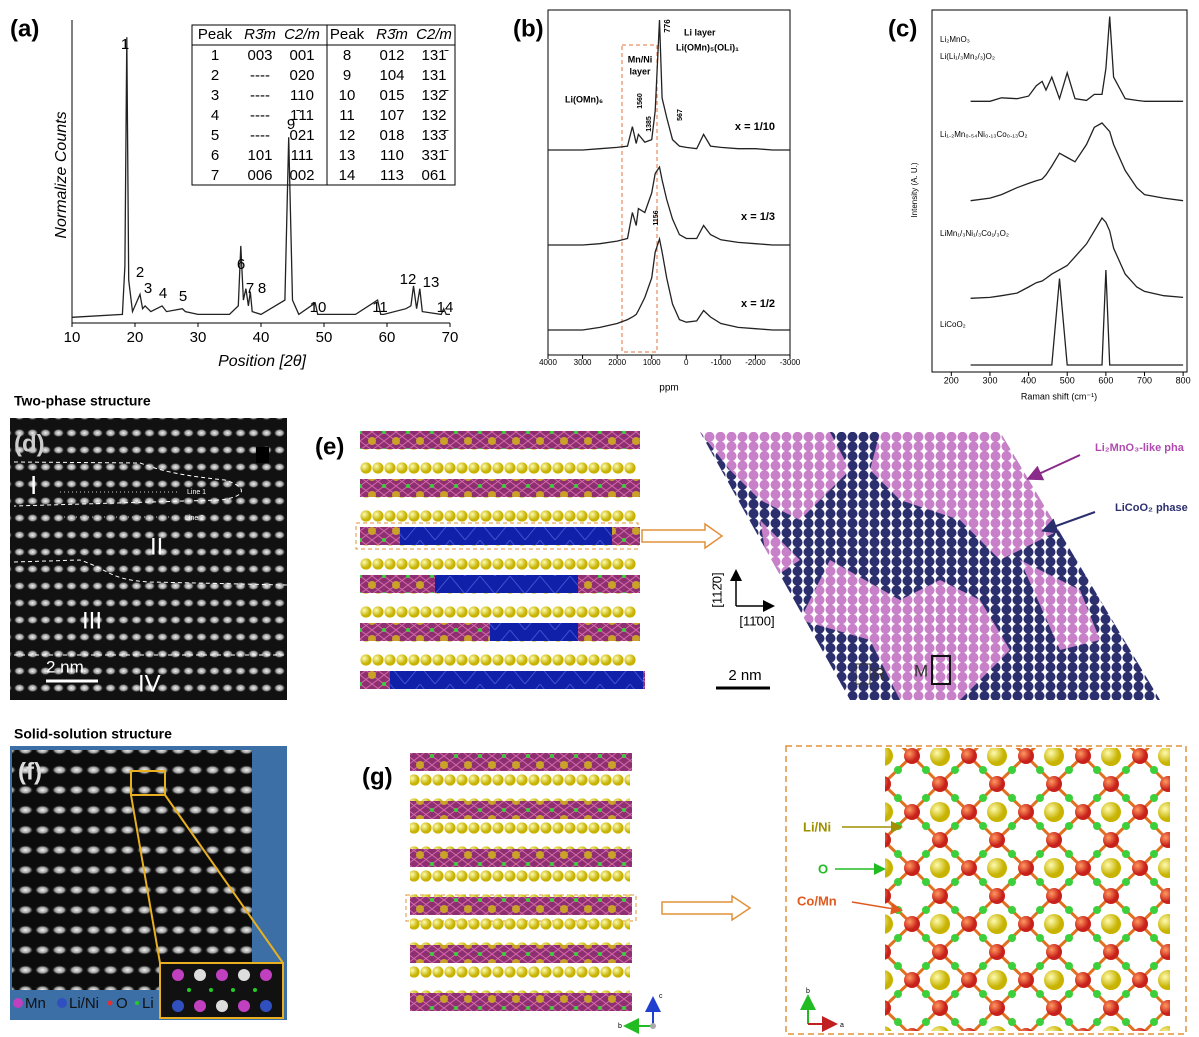 This screenshot has width=1199, height=1037. Describe the element at coordinates (661, 996) in the screenshot. I see `axis-label: c` at that location.